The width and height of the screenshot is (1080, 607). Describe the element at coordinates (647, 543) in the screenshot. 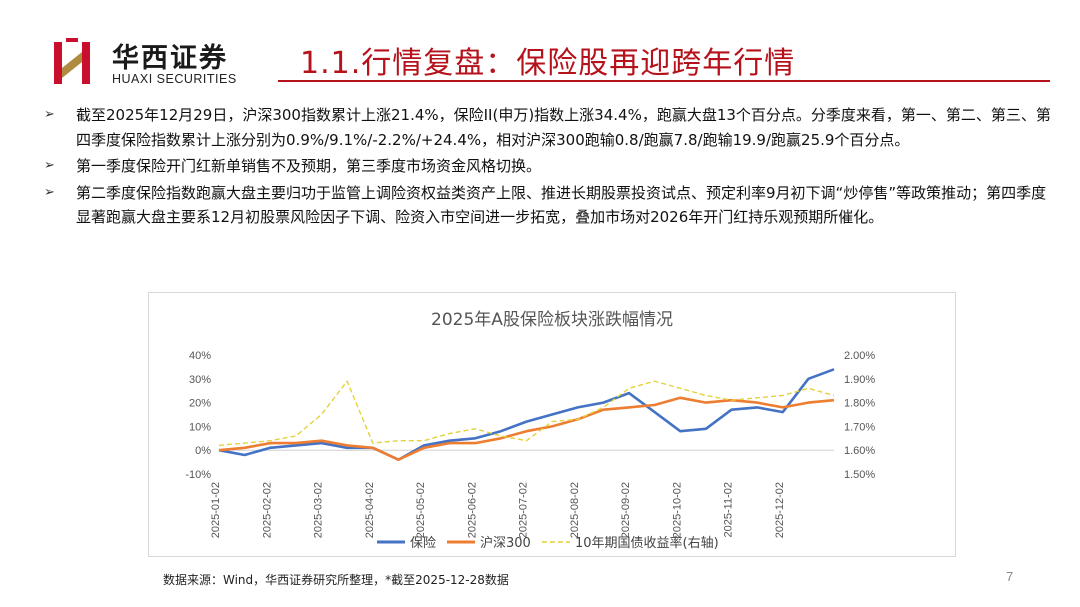

I see `legend-label: 10年期国债收益率(右轴)` at that location.